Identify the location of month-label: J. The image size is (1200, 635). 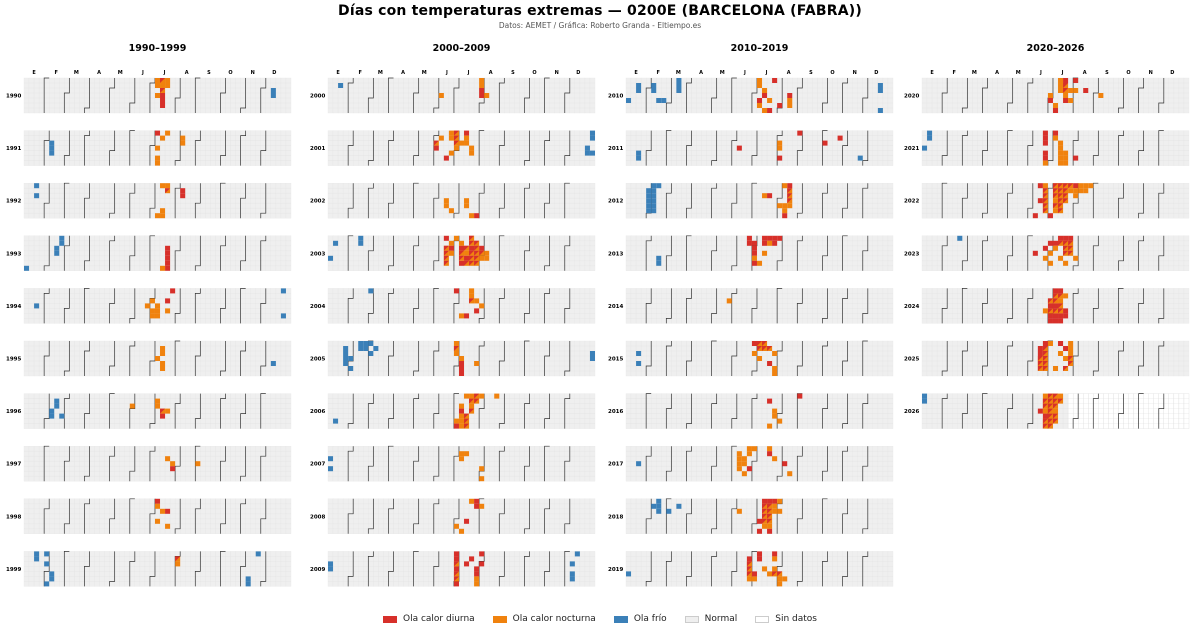
(468, 73).